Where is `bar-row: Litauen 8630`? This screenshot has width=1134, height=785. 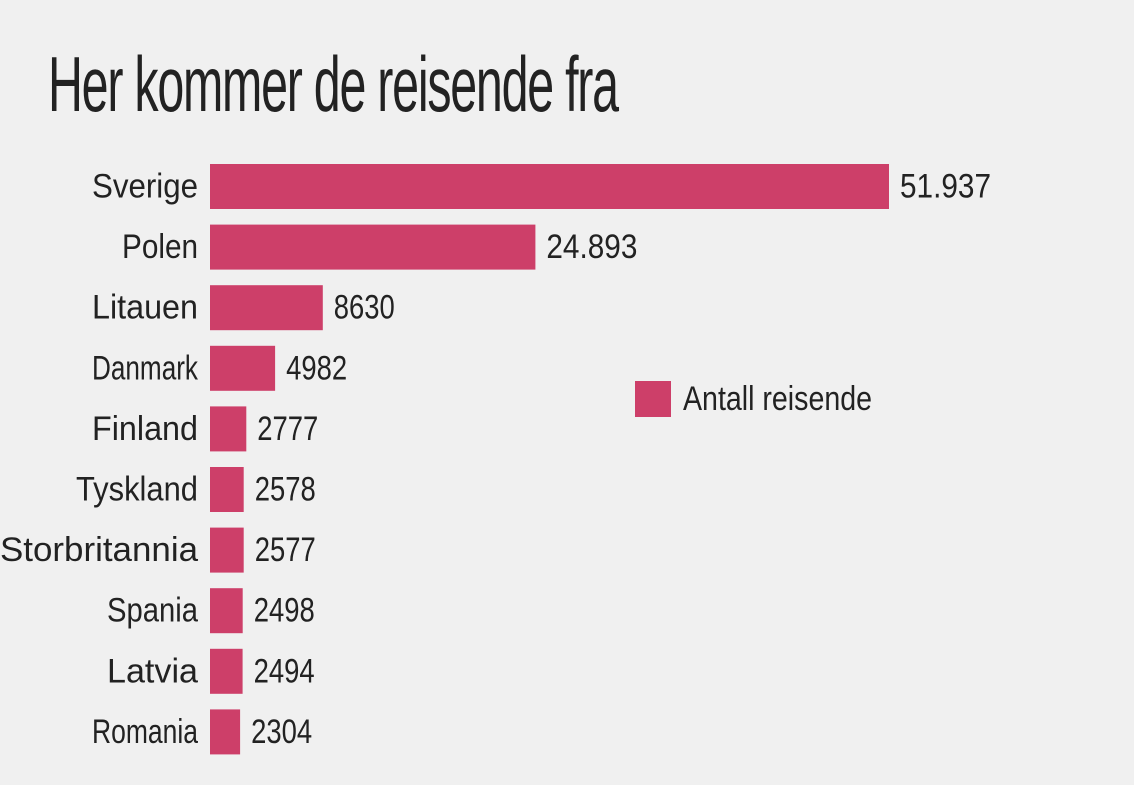 bar-row: Litauen 8630 is located at coordinates (243, 308).